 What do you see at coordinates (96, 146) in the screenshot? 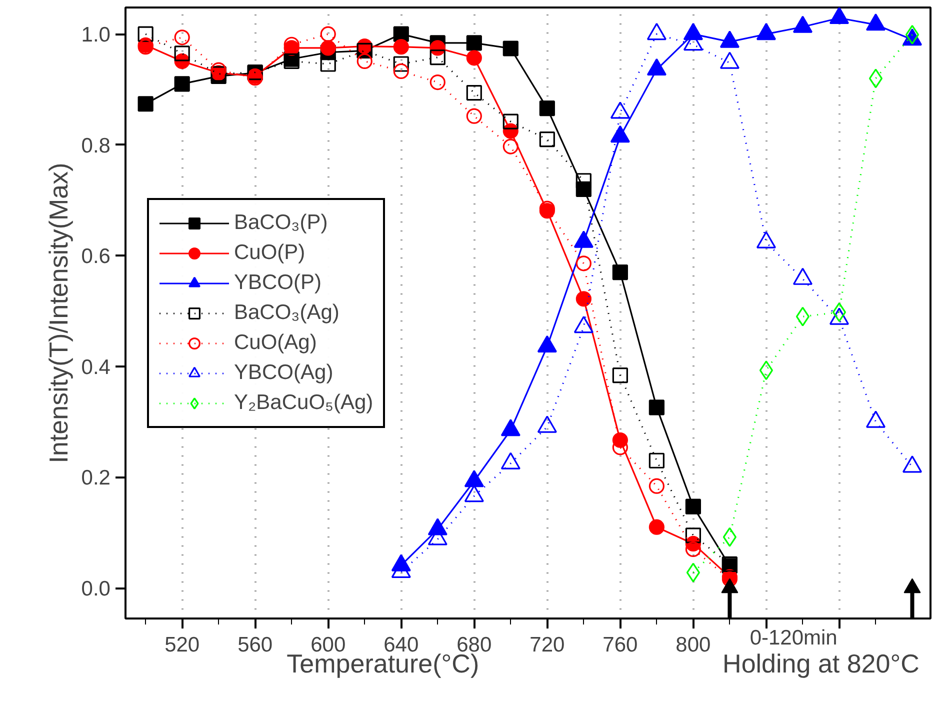
I see `y-tick-label: 0.8` at bounding box center [96, 146].